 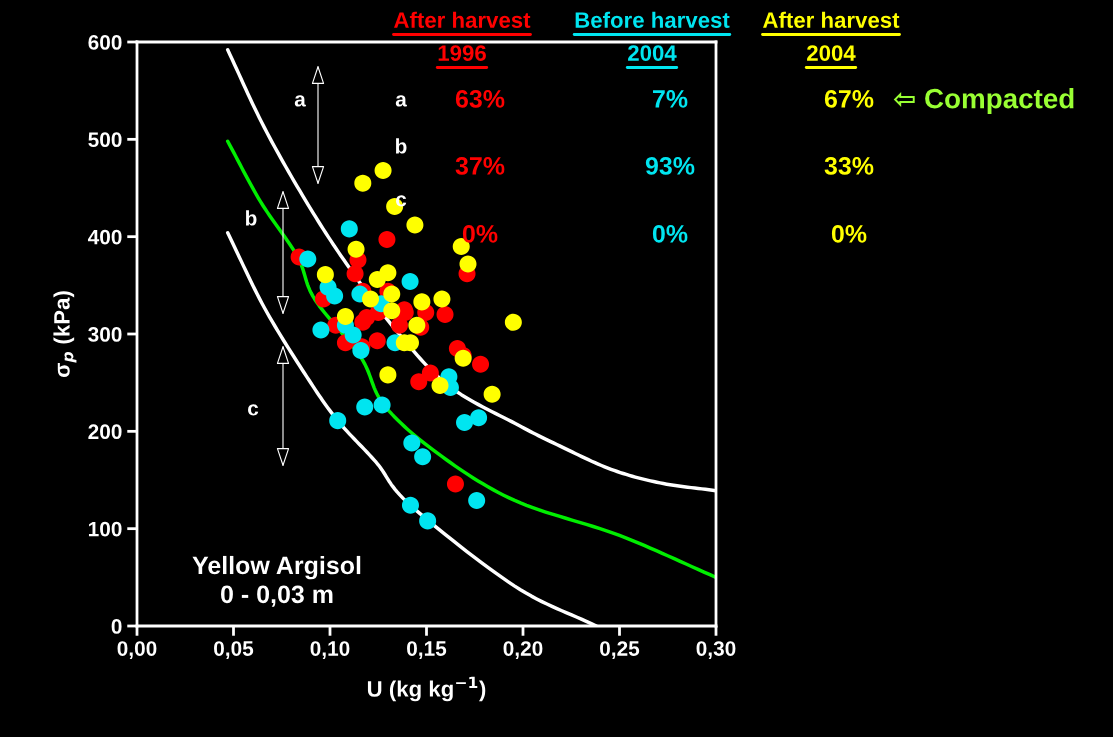 What do you see at coordinates (462, 36) in the screenshot?
I see `text: After harvest 1996` at bounding box center [462, 36].